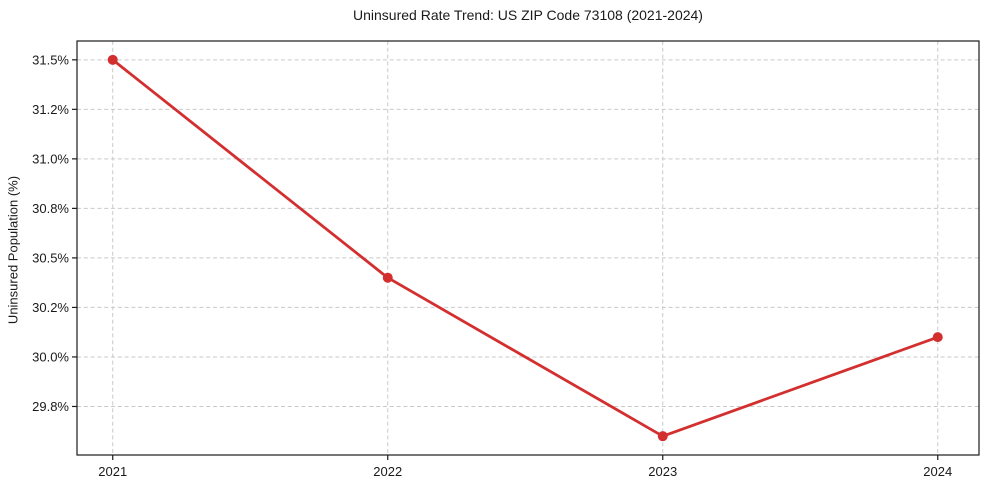 The height and width of the screenshot is (490, 989). Describe the element at coordinates (112, 471) in the screenshot. I see `x-tick-label: 2021` at that location.